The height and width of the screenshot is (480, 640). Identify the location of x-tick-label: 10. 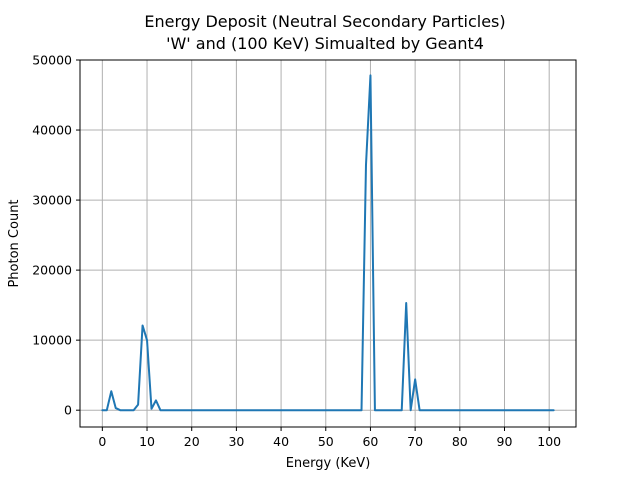
(147, 441).